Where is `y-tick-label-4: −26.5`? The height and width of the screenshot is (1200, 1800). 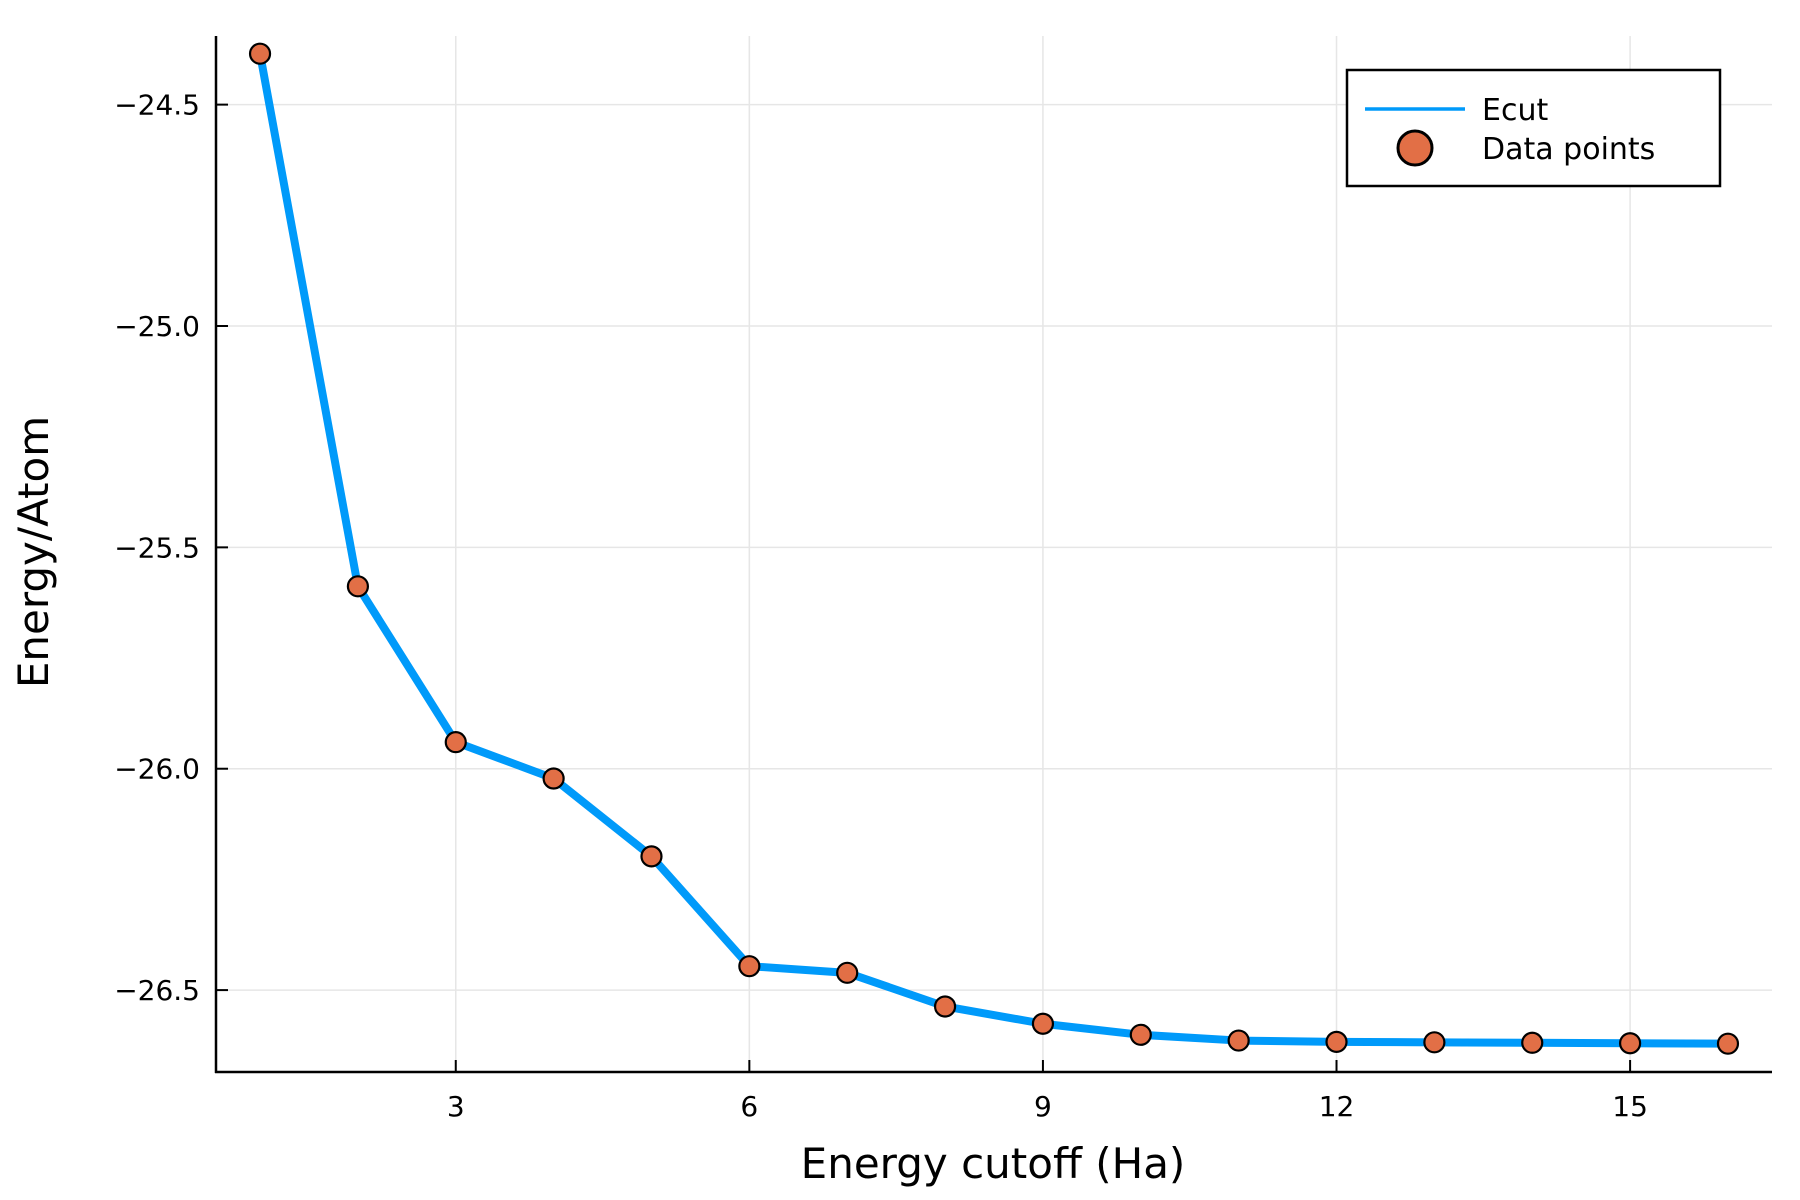 y-tick-label-4: −26.5 is located at coordinates (157, 990).